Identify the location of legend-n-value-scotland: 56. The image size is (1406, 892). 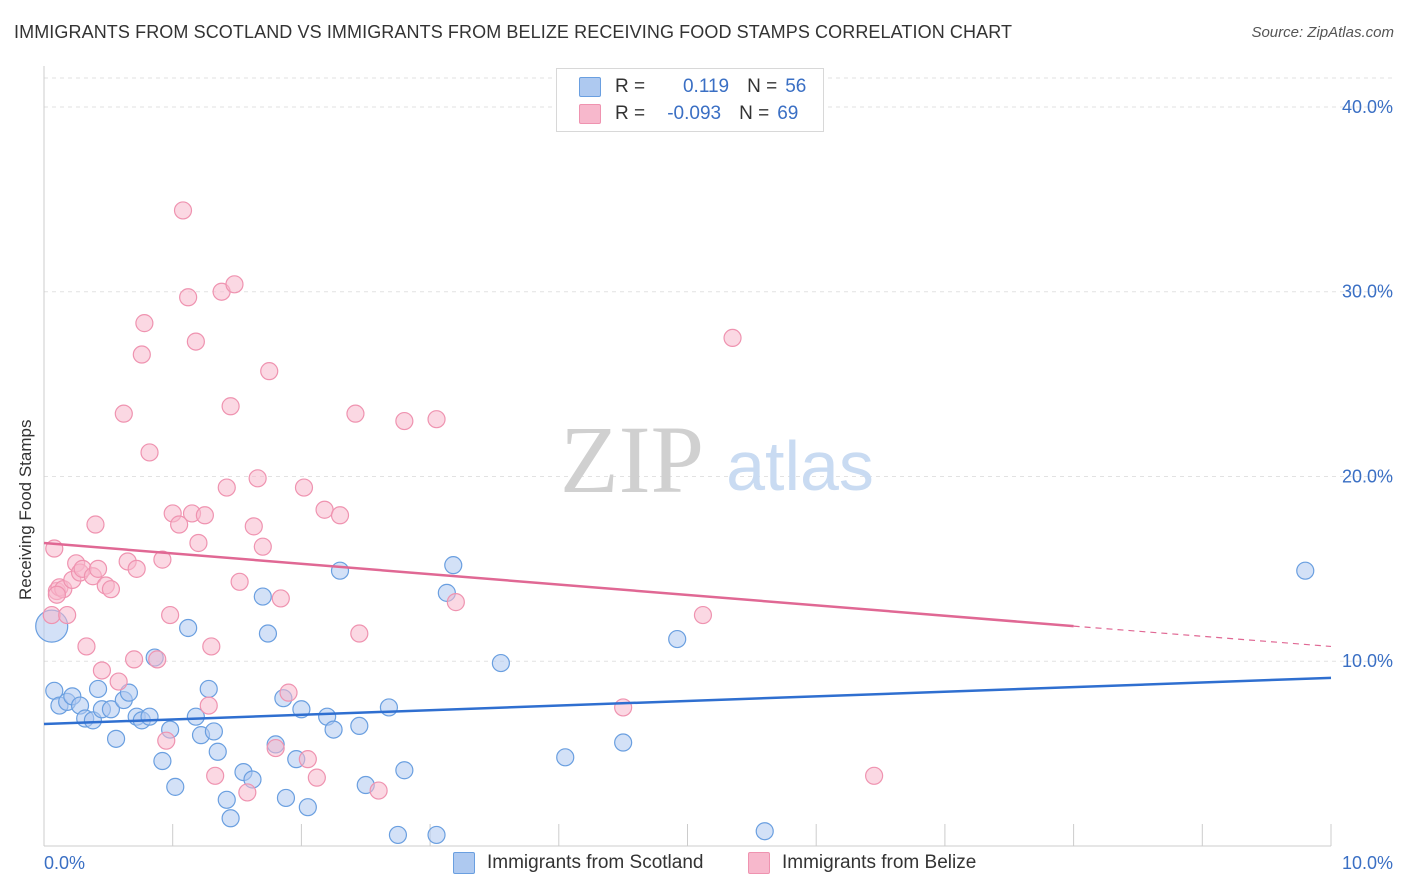
(796, 86).